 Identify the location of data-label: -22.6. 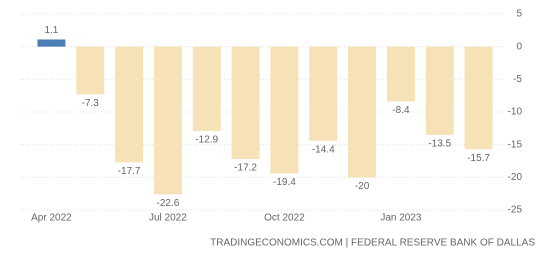
(168, 203).